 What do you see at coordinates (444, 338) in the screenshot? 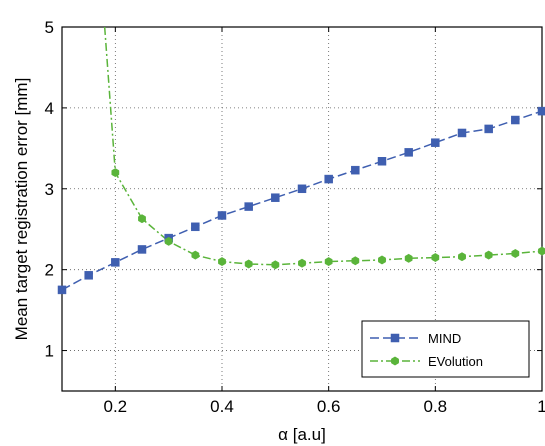
I see `legend-label-mind: MIND` at bounding box center [444, 338].